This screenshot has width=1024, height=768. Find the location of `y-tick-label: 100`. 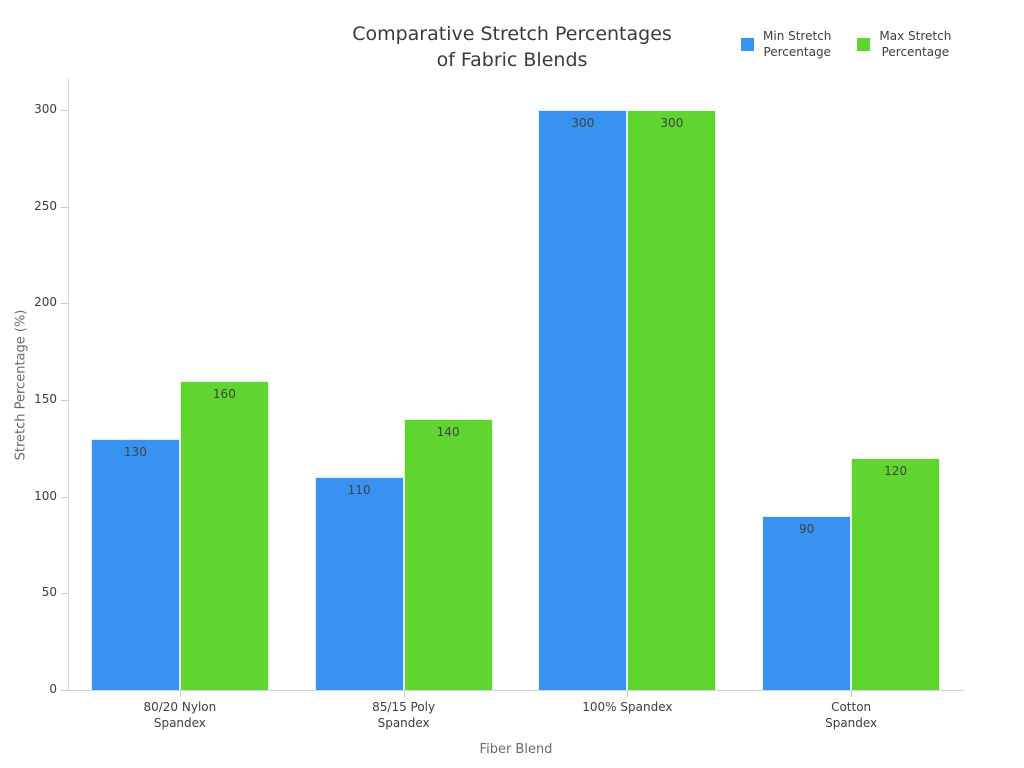

y-tick-label: 100 is located at coordinates (45, 495).